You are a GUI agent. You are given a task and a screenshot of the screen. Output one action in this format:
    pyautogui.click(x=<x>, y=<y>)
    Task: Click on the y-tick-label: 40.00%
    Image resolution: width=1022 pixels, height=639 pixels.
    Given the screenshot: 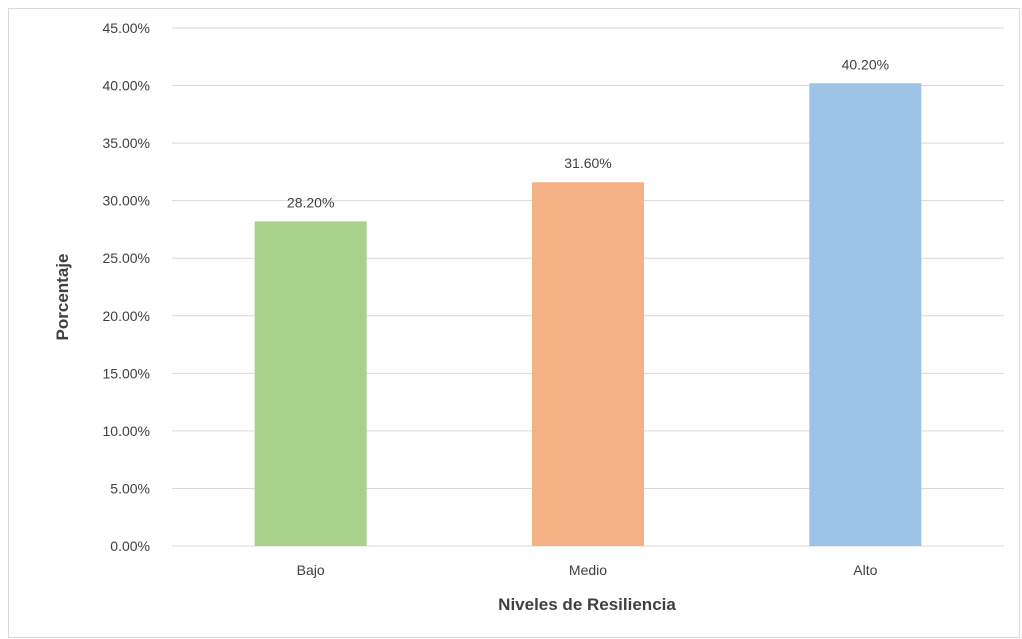 What is the action you would take?
    pyautogui.click(x=126, y=86)
    